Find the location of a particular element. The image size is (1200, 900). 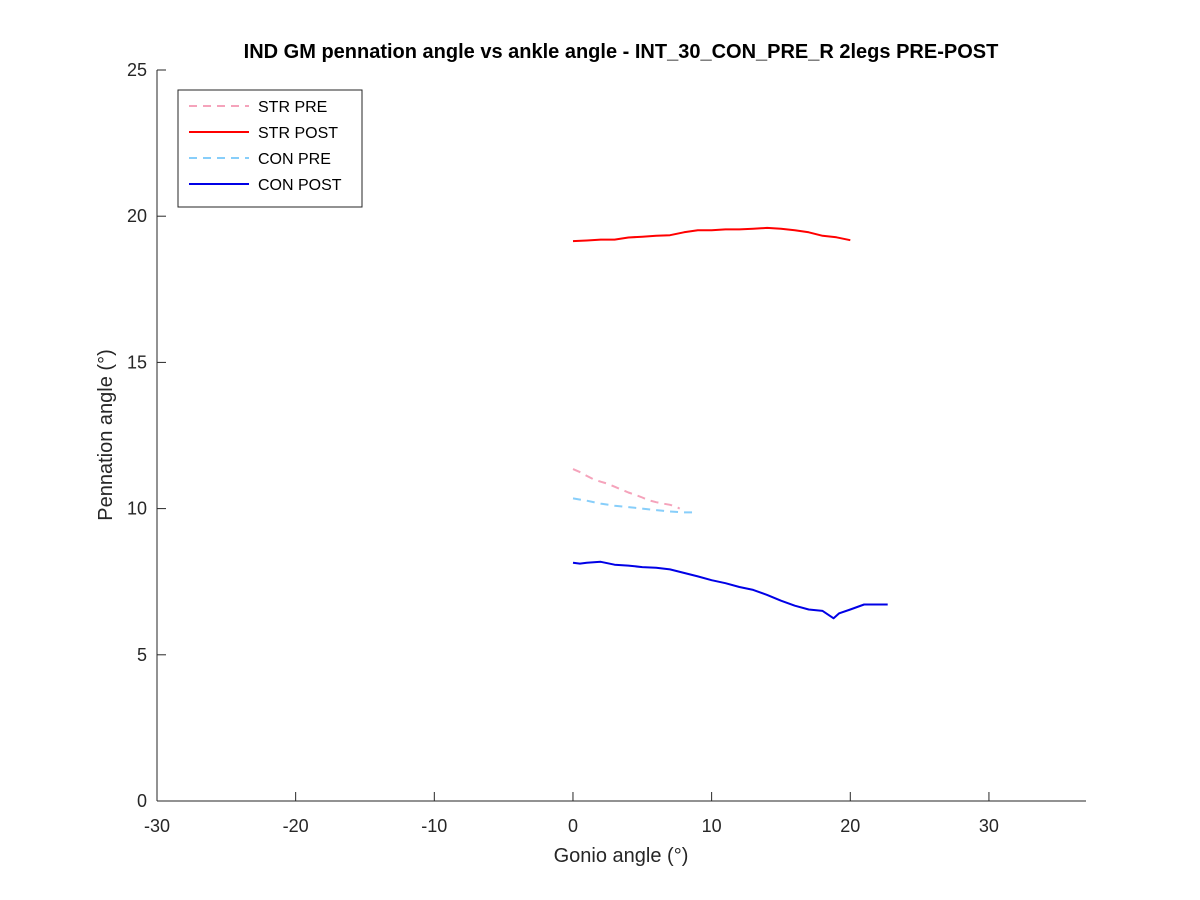

legend: STR PRE STR POST CON PRE CON POST is located at coordinates (270, 148).